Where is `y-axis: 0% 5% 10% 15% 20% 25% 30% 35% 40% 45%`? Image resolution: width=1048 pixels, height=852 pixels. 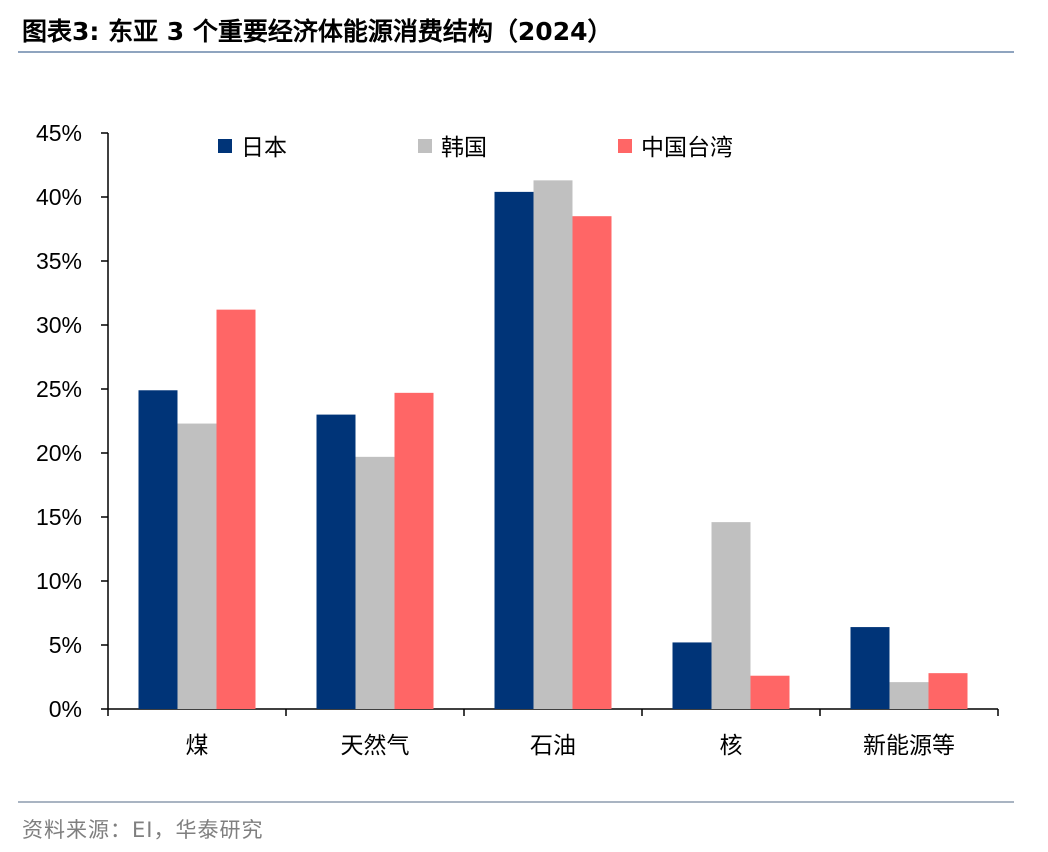 y-axis: 0% 5% 10% 15% 20% 25% 30% 35% 40% 45% is located at coordinates (72, 421).